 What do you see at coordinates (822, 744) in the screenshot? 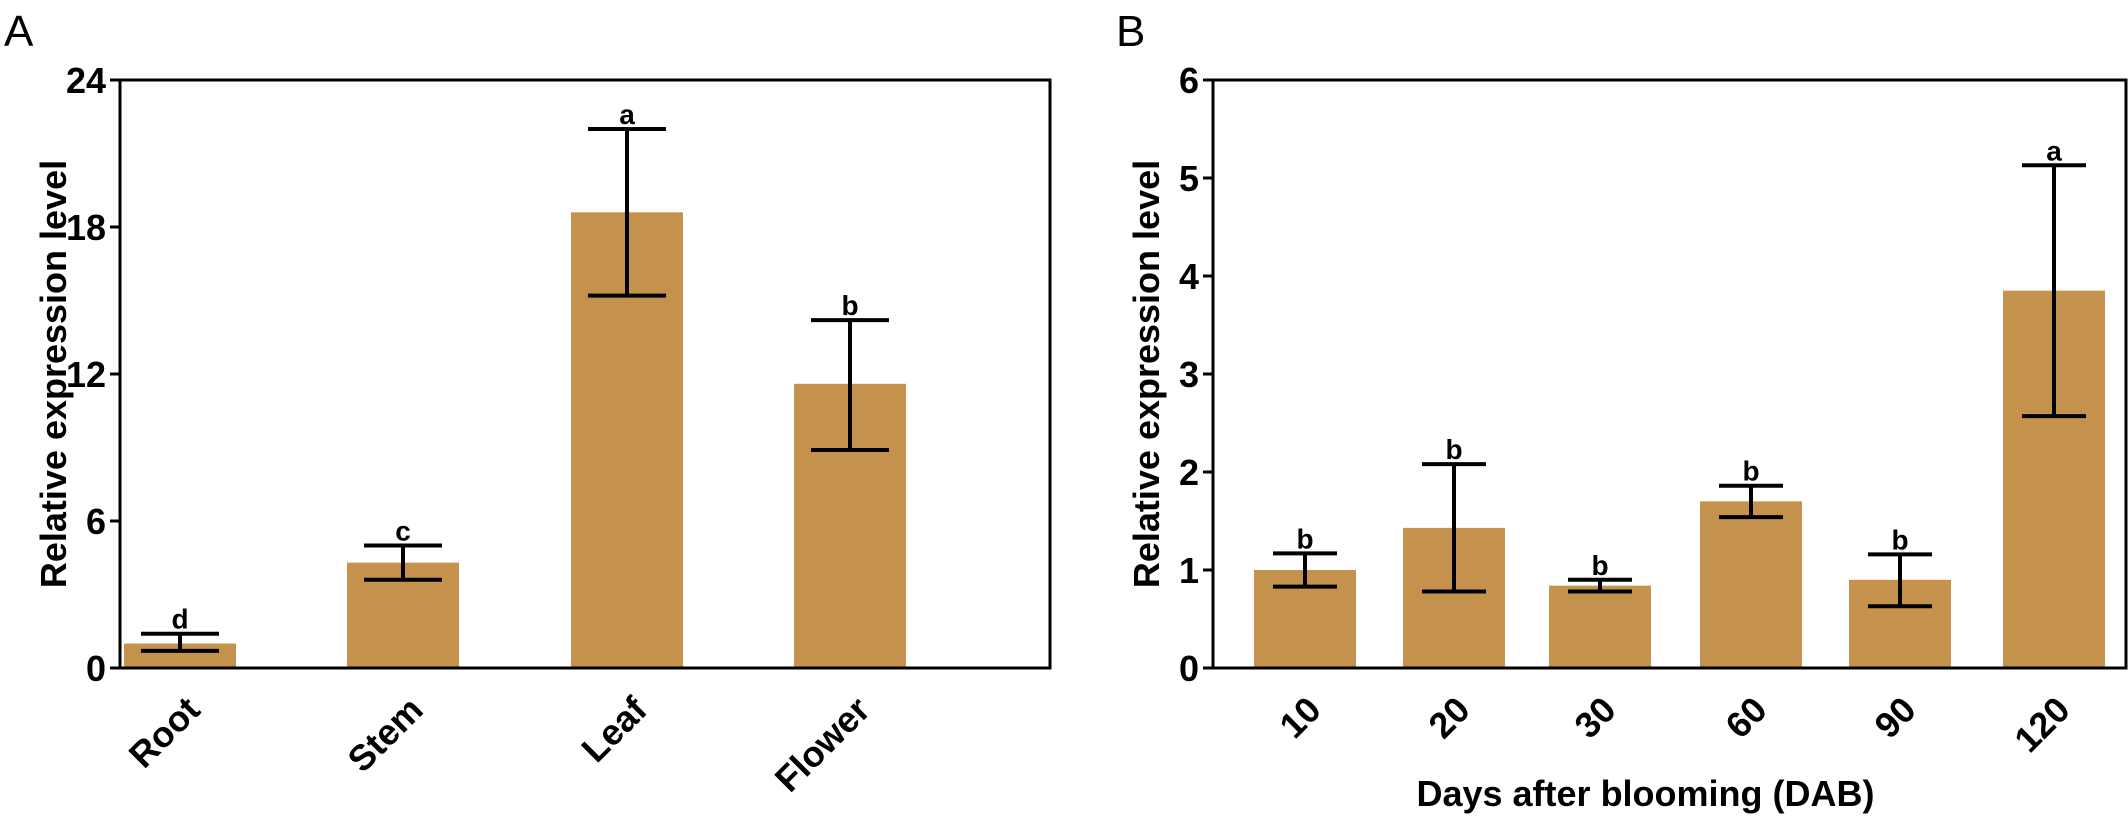
I see `x-tick-label: Flower` at bounding box center [822, 744].